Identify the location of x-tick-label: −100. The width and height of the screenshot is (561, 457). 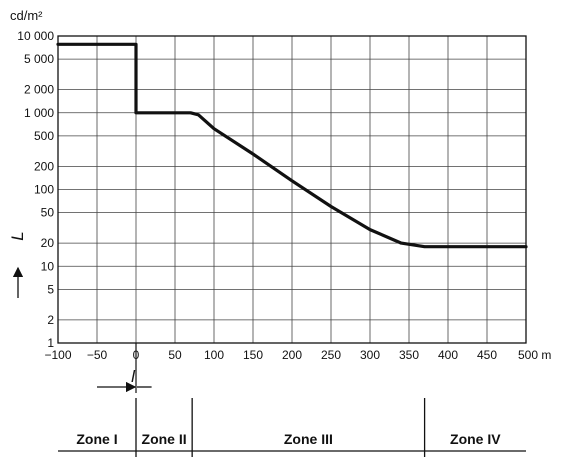
(57, 355).